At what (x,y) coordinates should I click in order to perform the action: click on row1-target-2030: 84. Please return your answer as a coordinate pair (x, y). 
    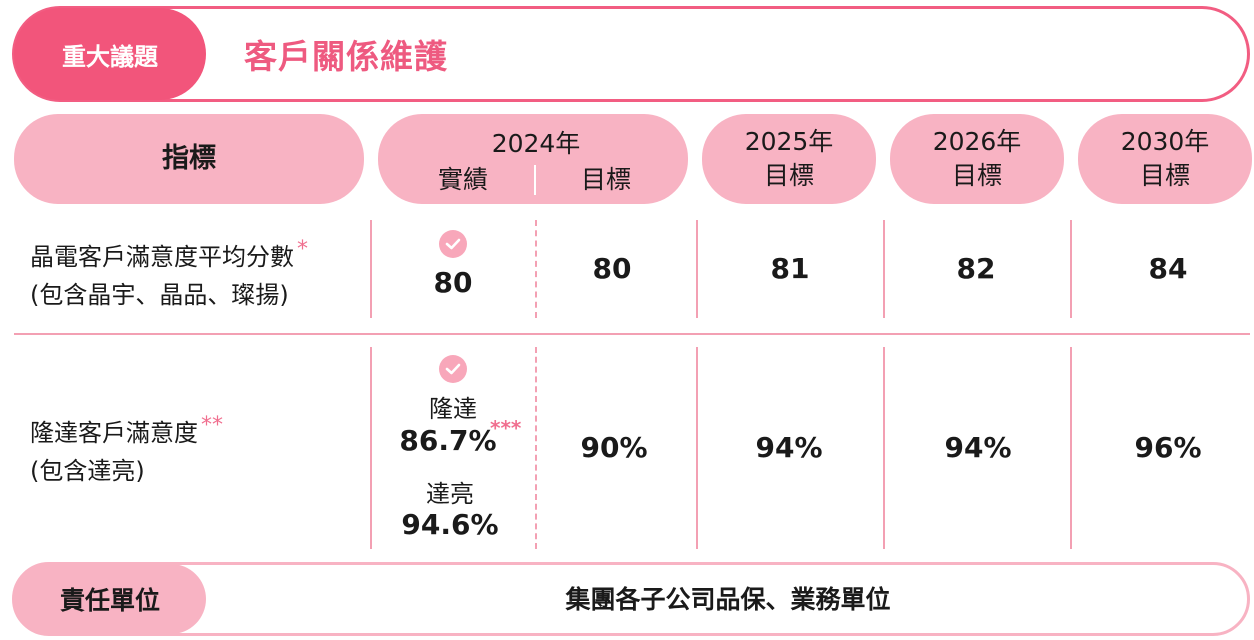
    Looking at the image, I should click on (1168, 268).